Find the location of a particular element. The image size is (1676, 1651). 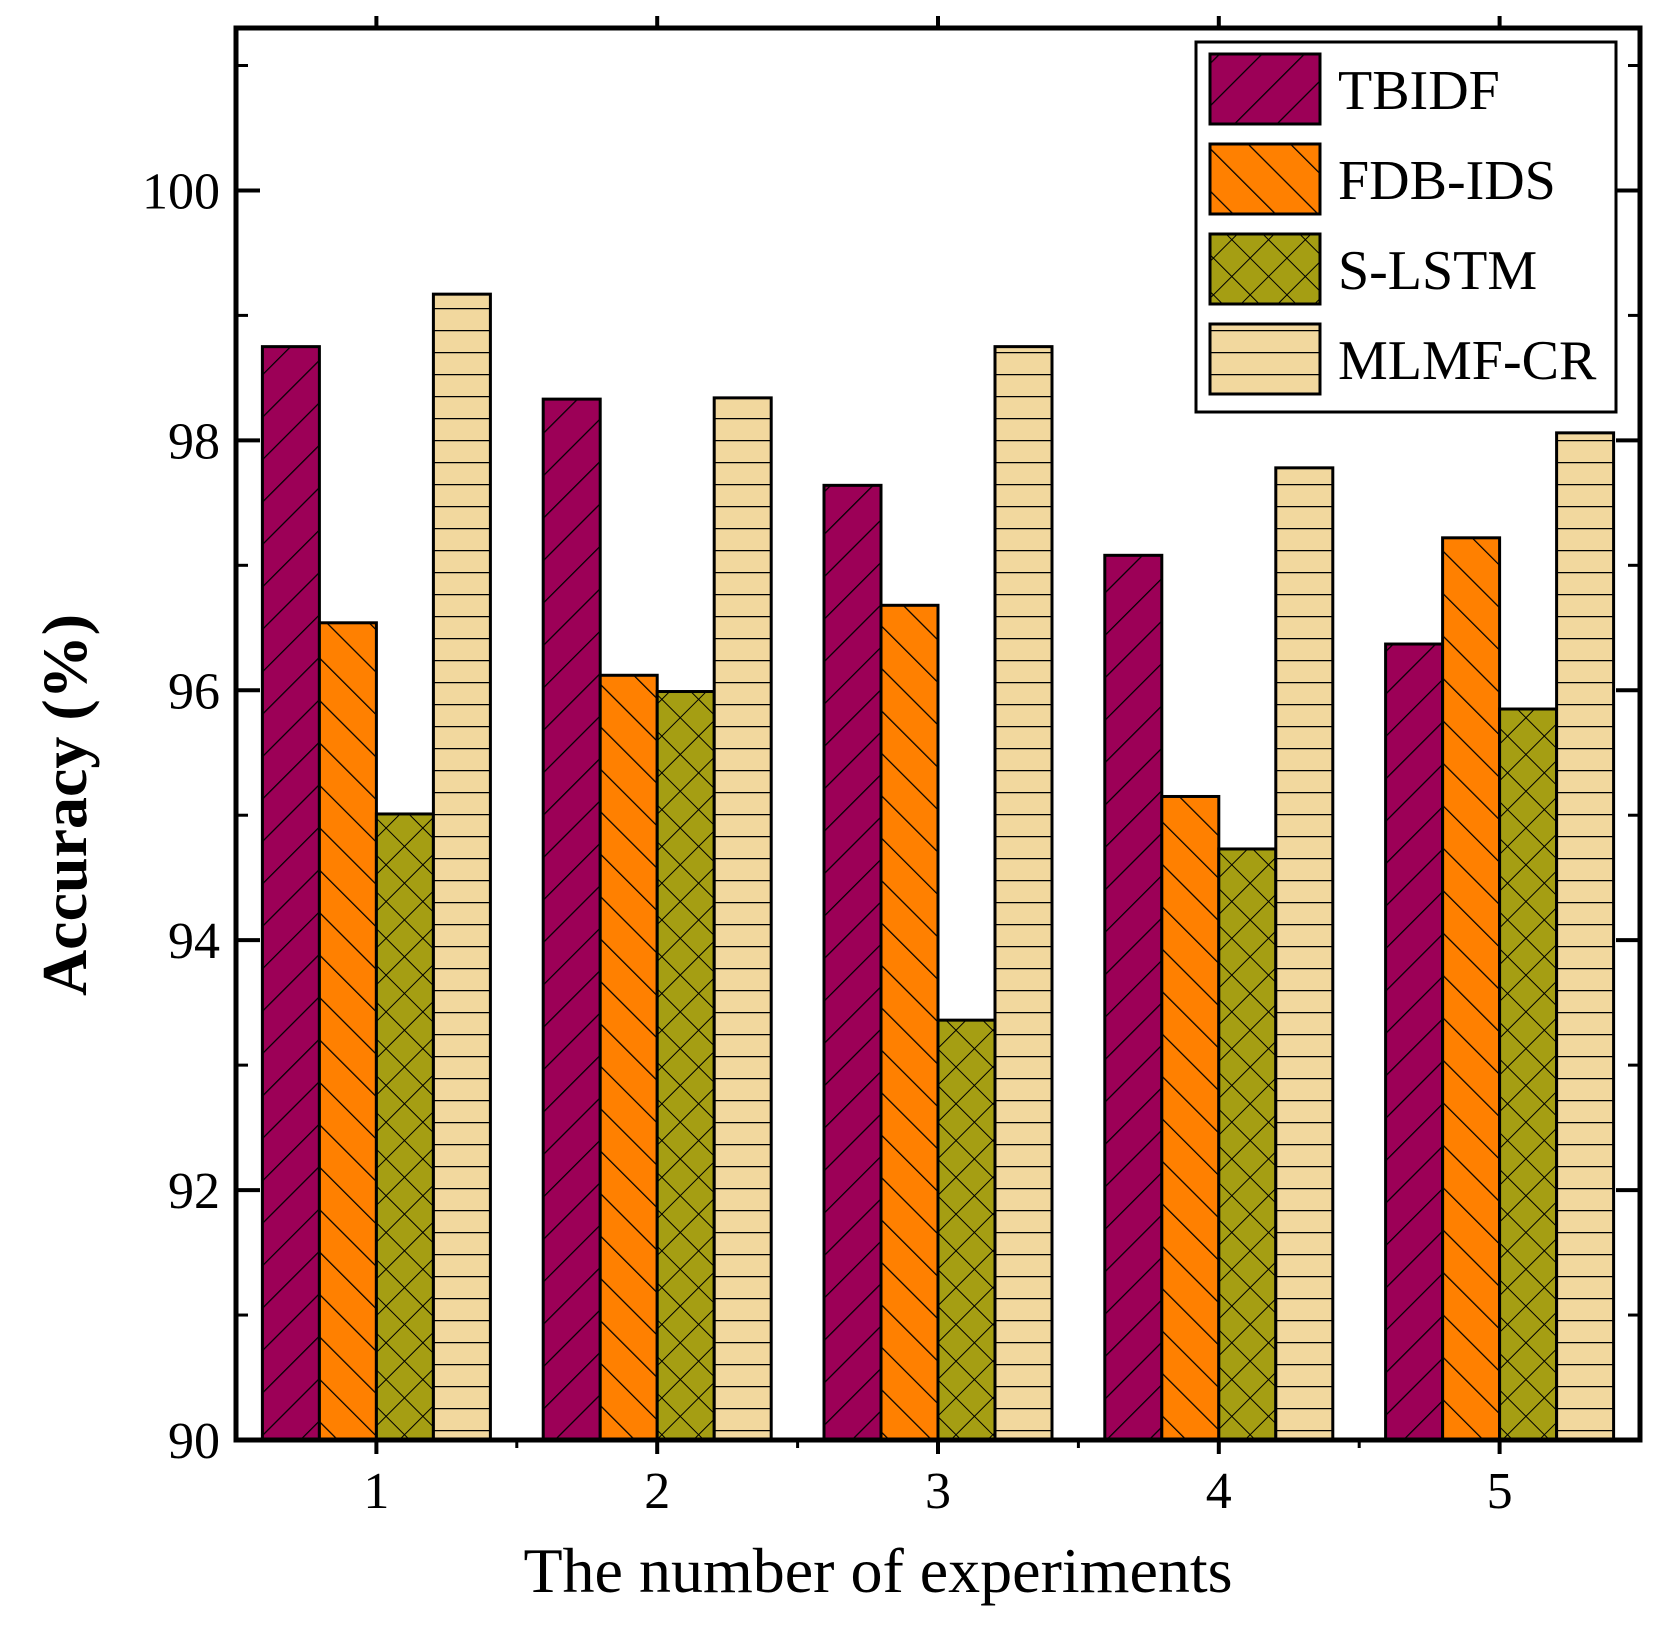

legend-item-MLMF-CR: MLMF-CR is located at coordinates (1402, 359).